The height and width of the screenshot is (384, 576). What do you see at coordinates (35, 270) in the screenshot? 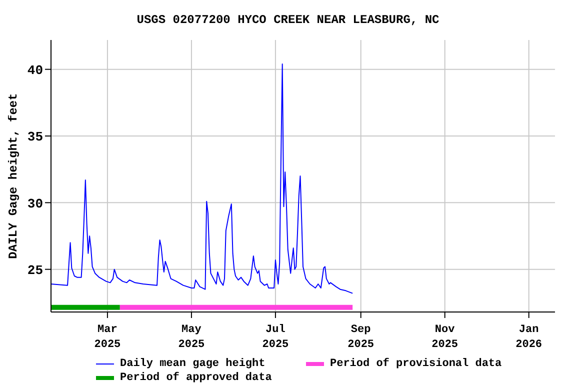
I see `y-tick-label: 25` at bounding box center [35, 270].